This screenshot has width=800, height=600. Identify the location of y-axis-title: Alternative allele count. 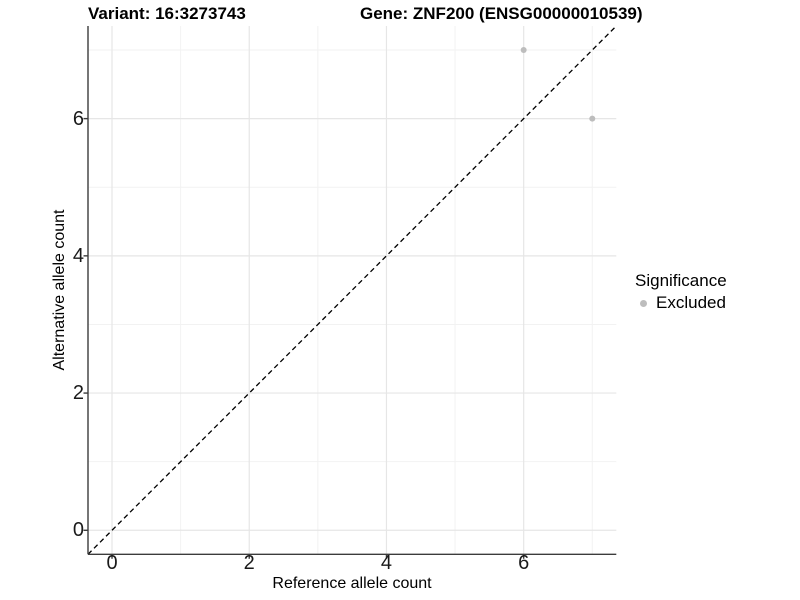
(59, 290).